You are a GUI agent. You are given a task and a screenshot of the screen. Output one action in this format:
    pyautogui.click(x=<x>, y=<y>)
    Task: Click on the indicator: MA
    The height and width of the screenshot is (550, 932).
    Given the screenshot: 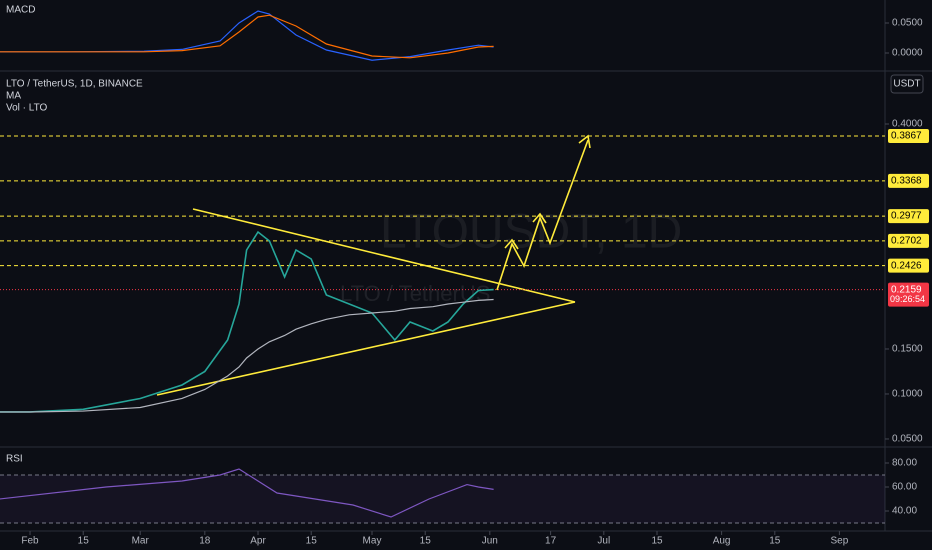 What is the action you would take?
    pyautogui.click(x=13, y=96)
    